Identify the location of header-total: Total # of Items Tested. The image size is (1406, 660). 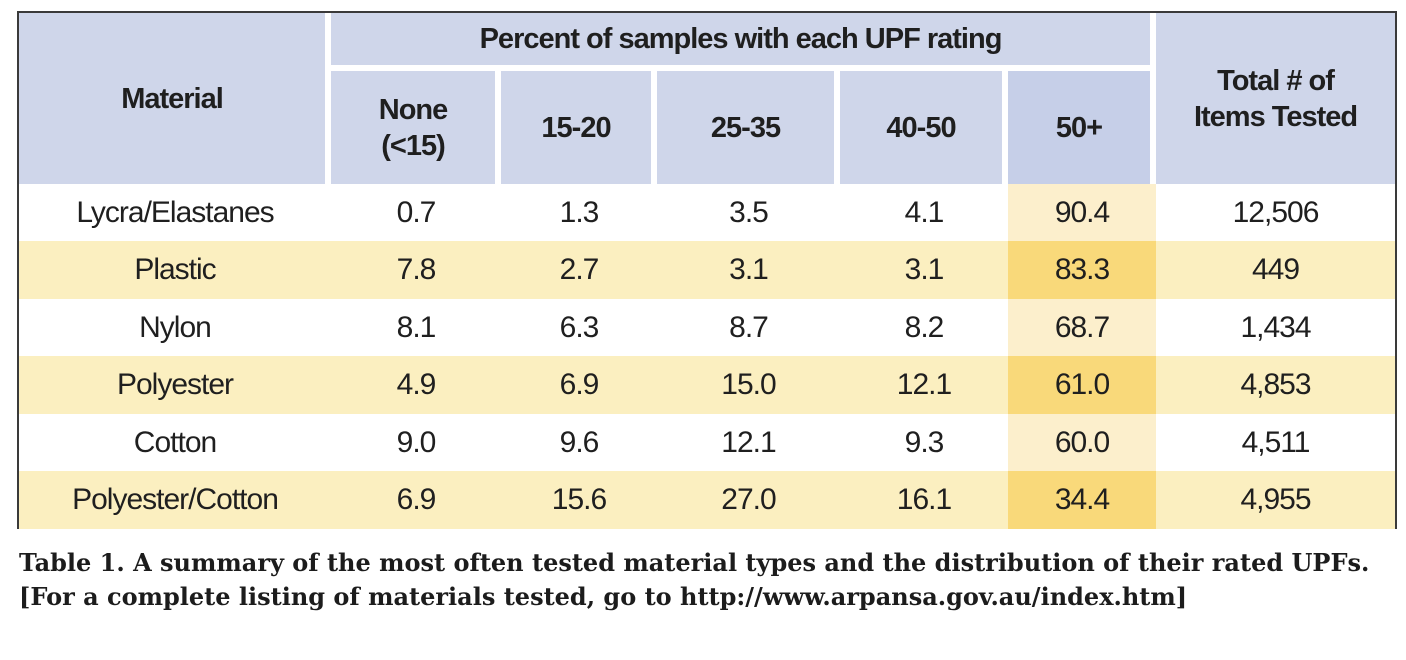
(1276, 98).